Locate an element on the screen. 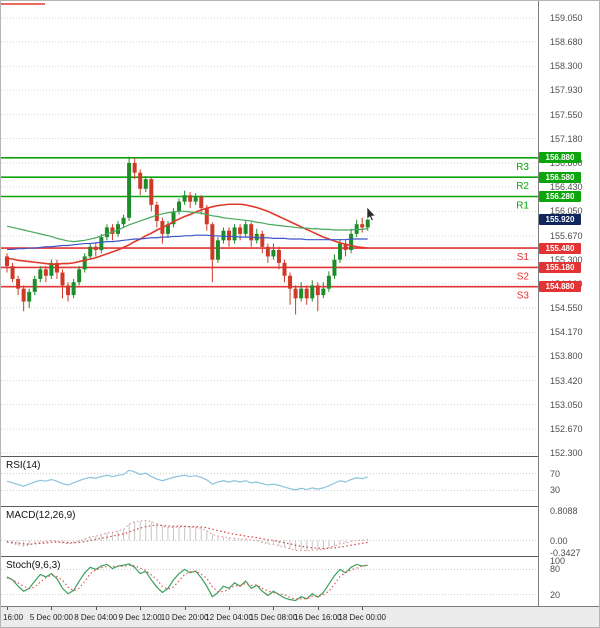 The width and height of the screenshot is (600, 628). price-tick-label: 154.550 is located at coordinates (566, 307).